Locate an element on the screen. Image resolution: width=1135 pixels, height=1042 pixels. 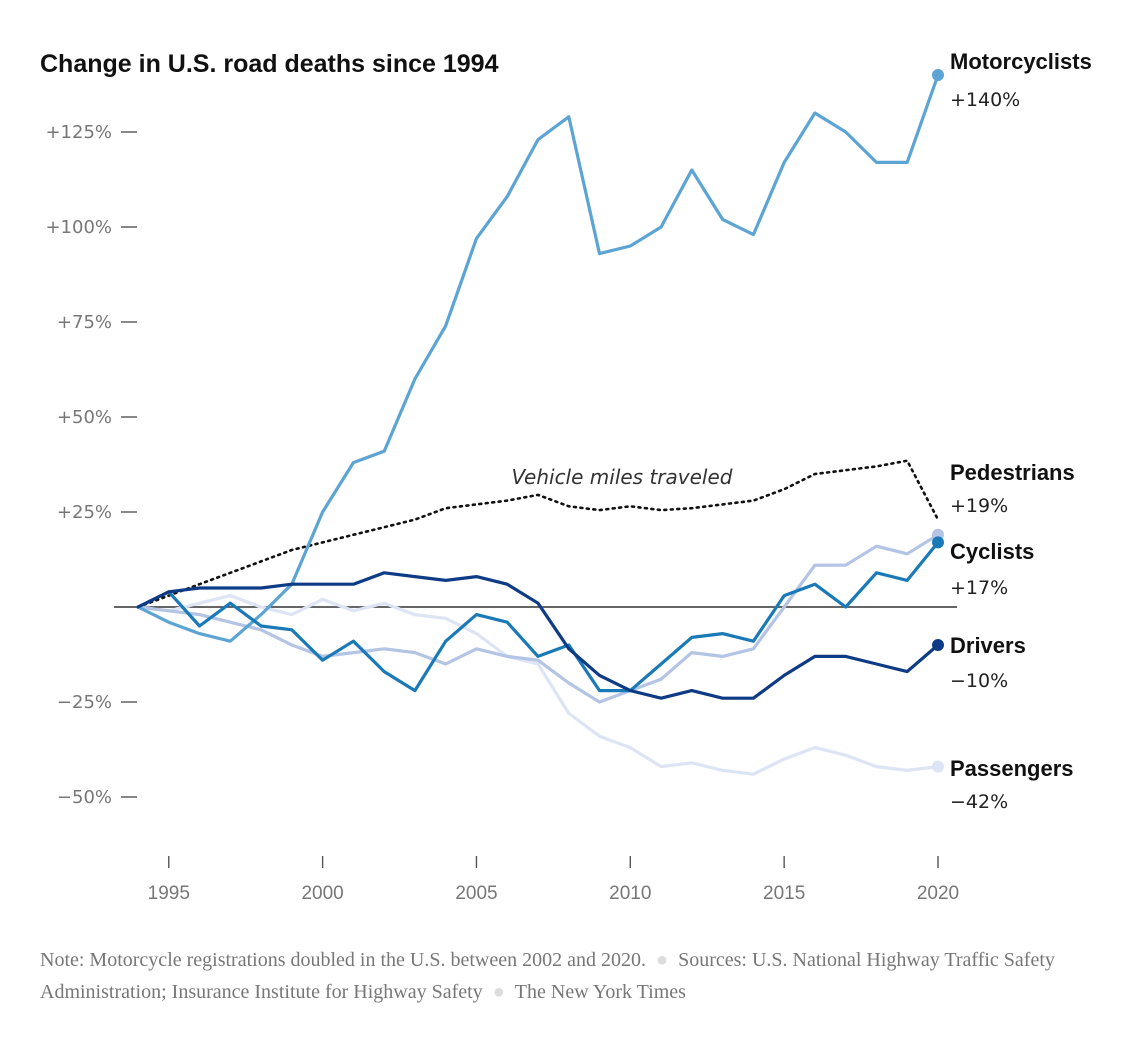
reference-series-layer: Vehicle miles traveled is located at coordinates (538, 534).